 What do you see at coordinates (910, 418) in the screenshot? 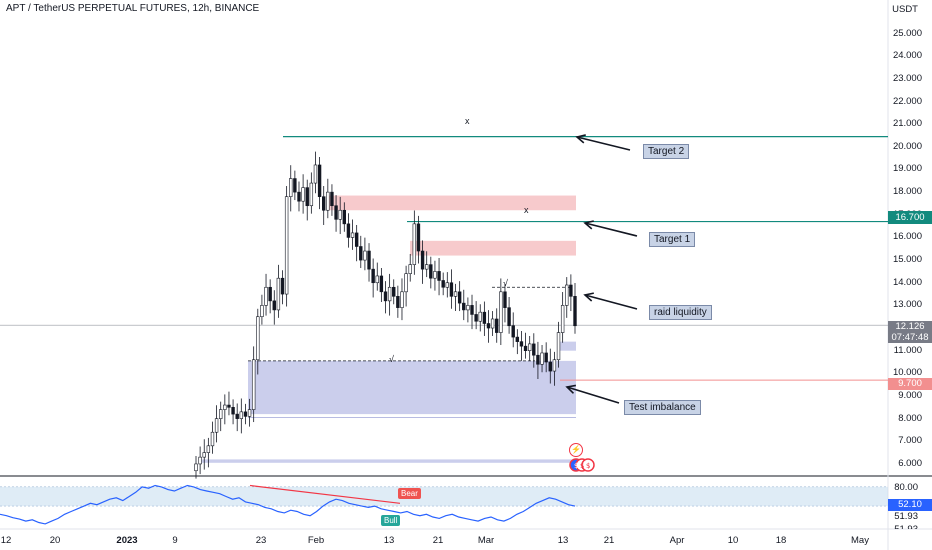
I see `price-tick: 8.000` at bounding box center [910, 418].